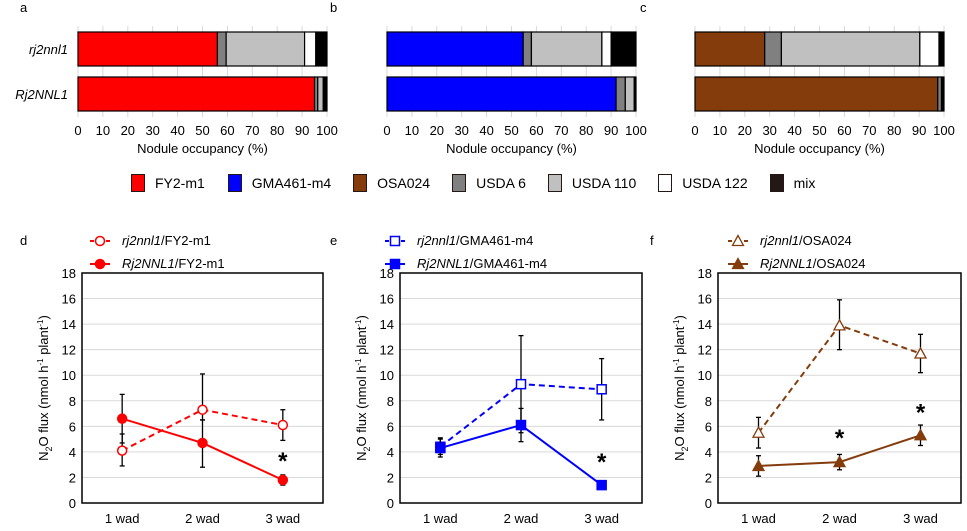 The height and width of the screenshot is (531, 967). Describe the element at coordinates (501, 183) in the screenshot. I see `legend-label: USDA 6` at that location.